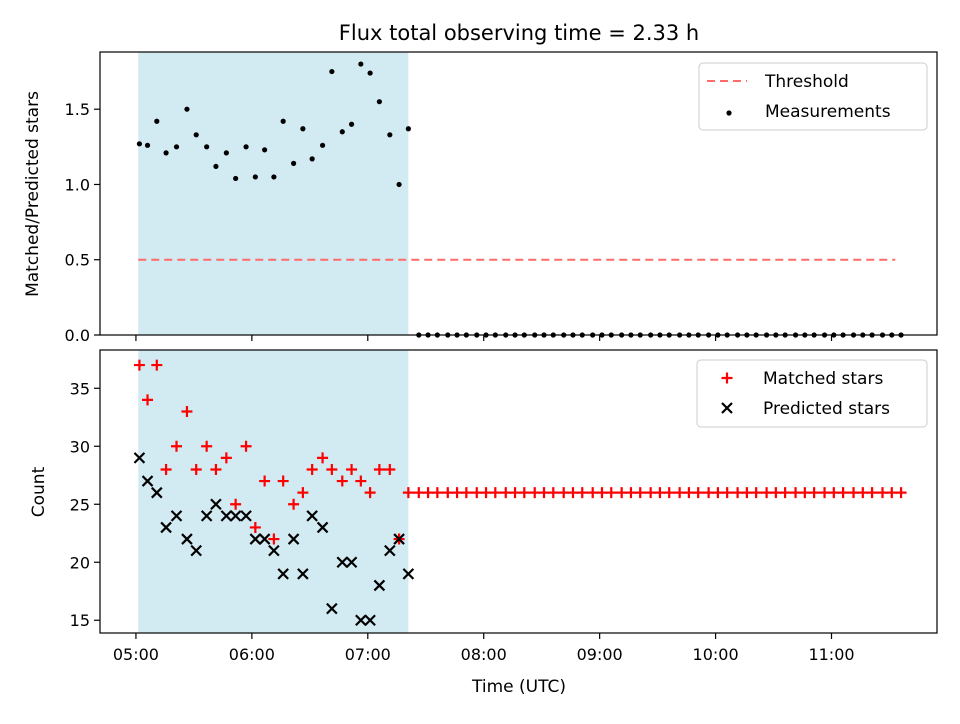  What do you see at coordinates (484, 654) in the screenshot?
I see `x-tick-label: 08:00` at bounding box center [484, 654].